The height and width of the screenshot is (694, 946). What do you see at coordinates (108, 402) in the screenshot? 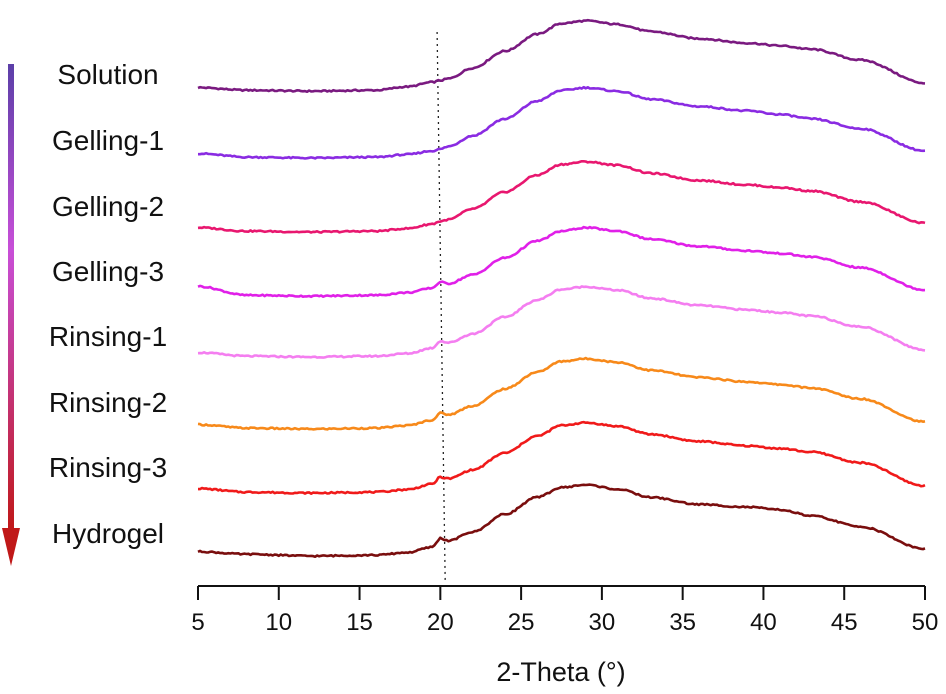
I see `series-label: Rinsing-2` at bounding box center [108, 402].